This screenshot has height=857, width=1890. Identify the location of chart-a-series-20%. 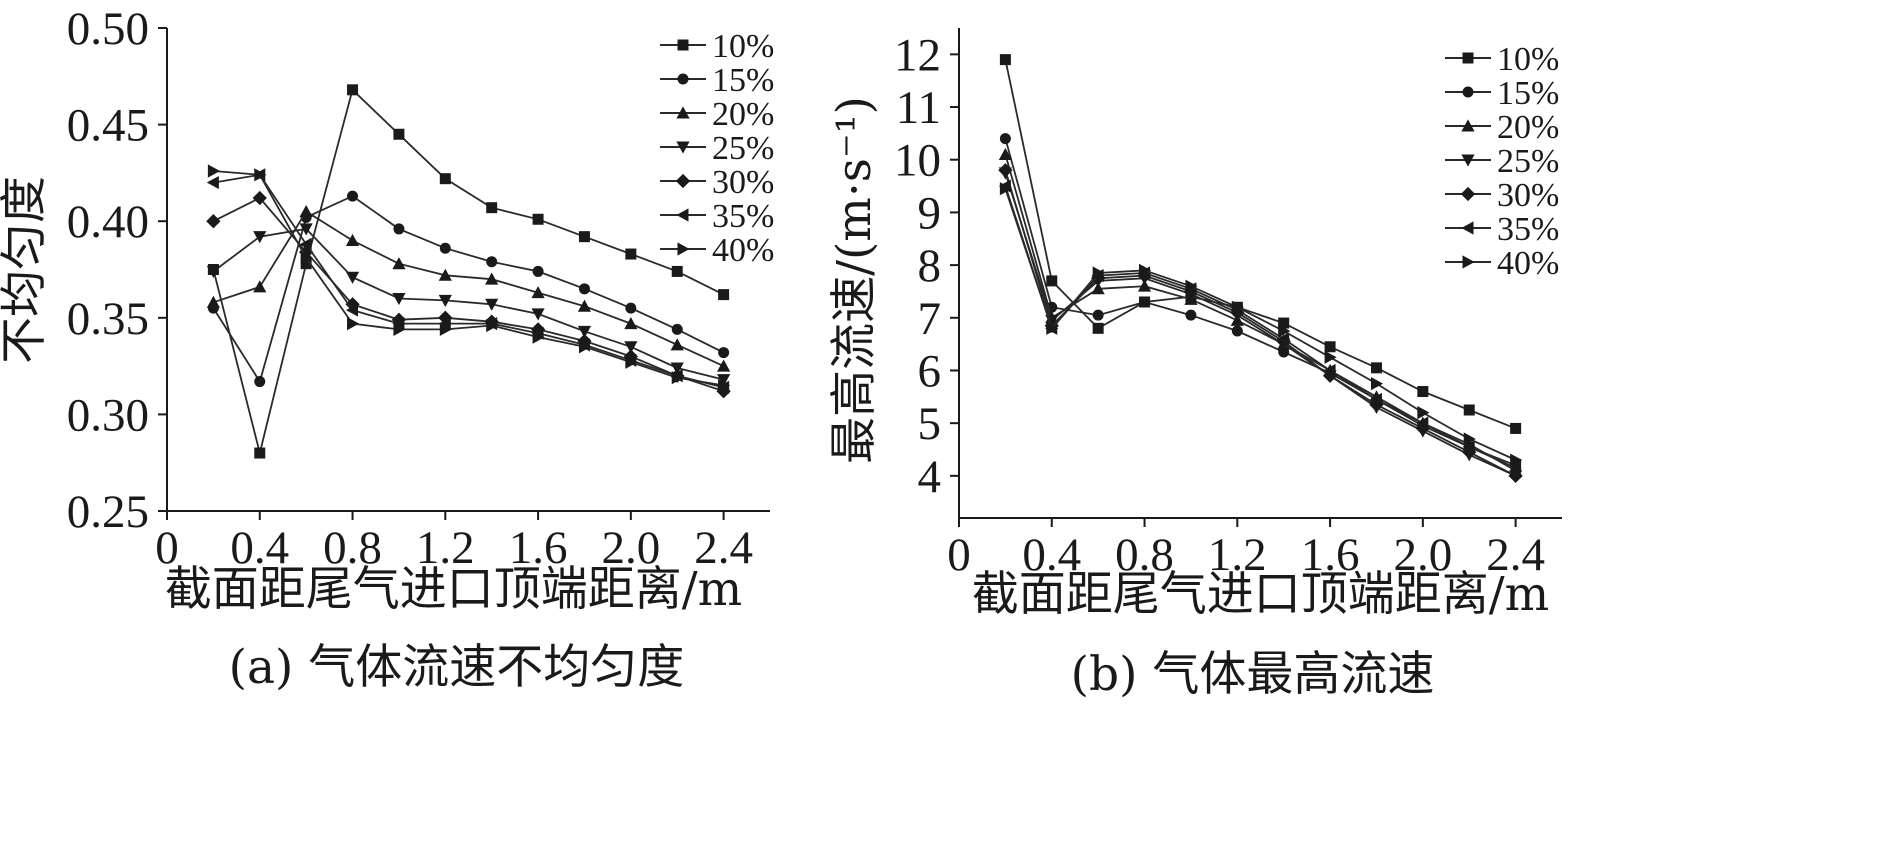
(468, 288).